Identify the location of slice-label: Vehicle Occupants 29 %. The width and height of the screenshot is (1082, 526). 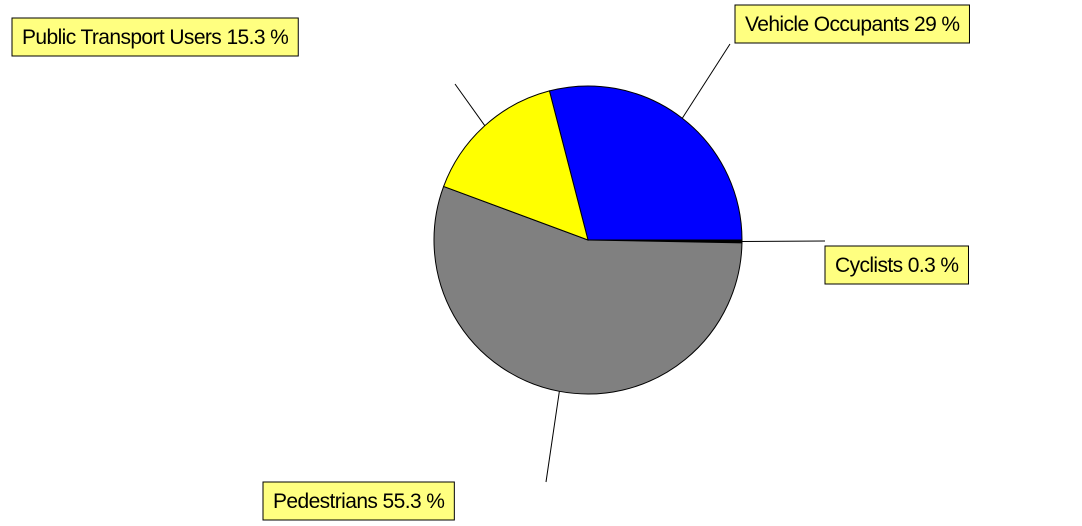
(852, 24).